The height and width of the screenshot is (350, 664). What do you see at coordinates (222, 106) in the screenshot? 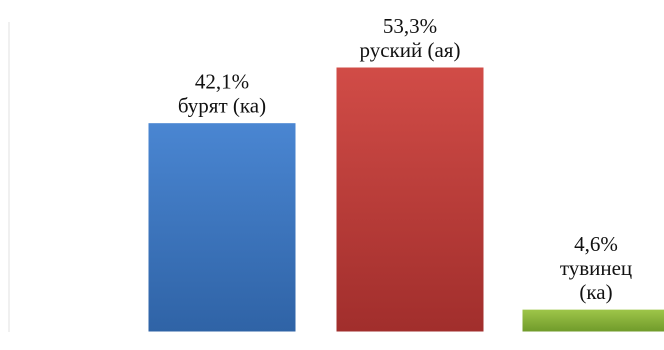
I see `bar-0-category-label-1: бурят (ка)` at bounding box center [222, 106].